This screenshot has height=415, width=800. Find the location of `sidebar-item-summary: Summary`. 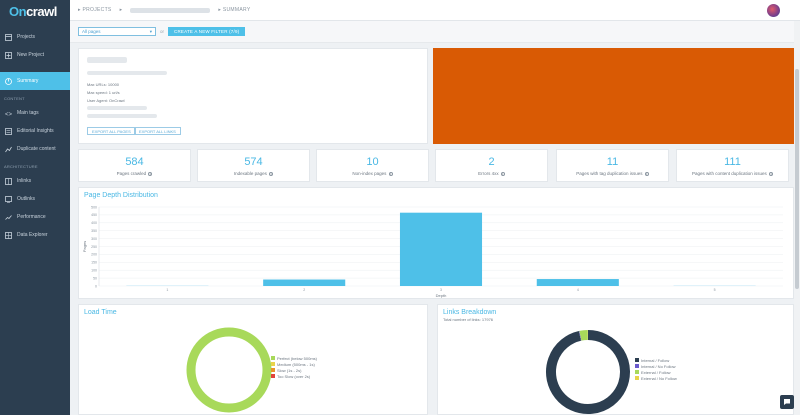

sidebar-item-summary: Summary is located at coordinates (35, 81).